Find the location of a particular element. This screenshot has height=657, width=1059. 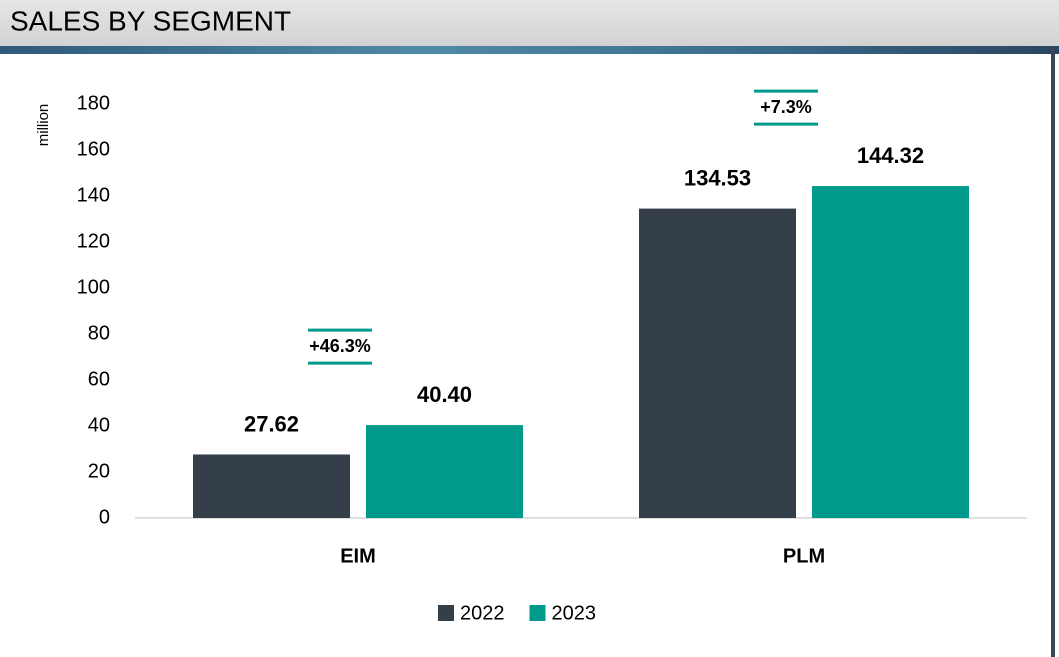

data-label: 27.62 is located at coordinates (271, 423).